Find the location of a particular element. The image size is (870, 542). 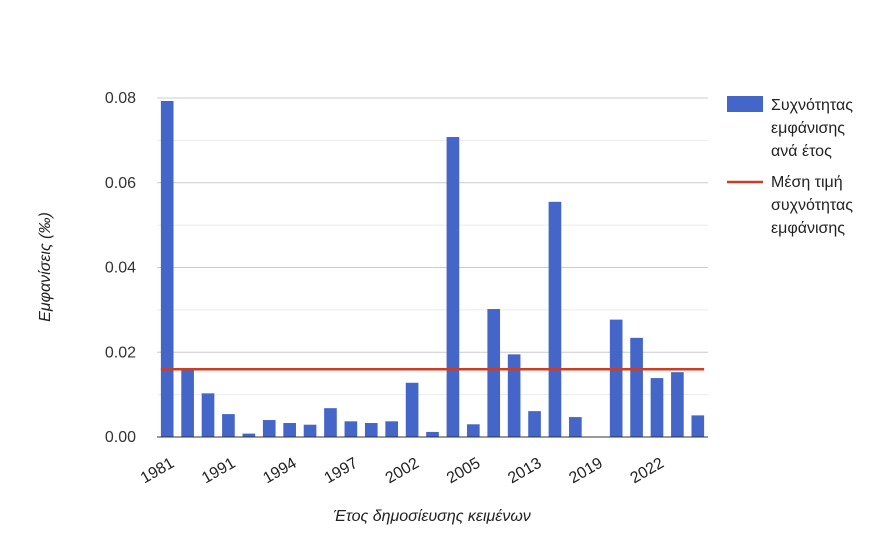

x-tick-label: 2002 is located at coordinates (402, 471).